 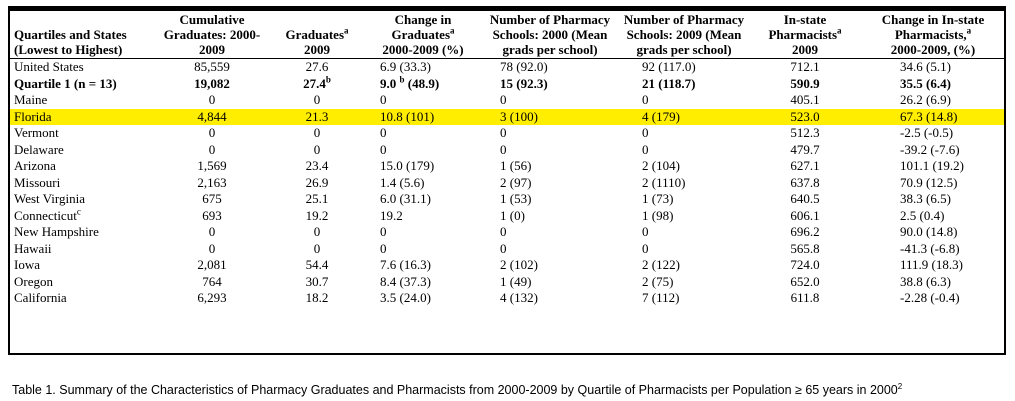 I want to click on cell-schools-2009: 2 (1110), so click(x=664, y=182).